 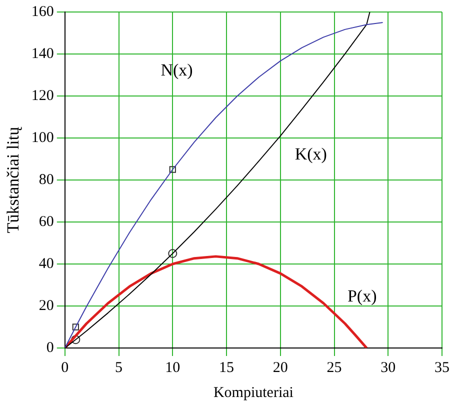 I want to click on y-tick-label: 0, so click(x=50, y=348).